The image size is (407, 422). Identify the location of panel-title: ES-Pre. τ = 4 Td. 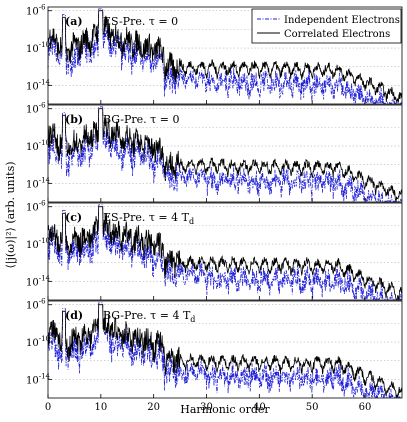
(148, 218).